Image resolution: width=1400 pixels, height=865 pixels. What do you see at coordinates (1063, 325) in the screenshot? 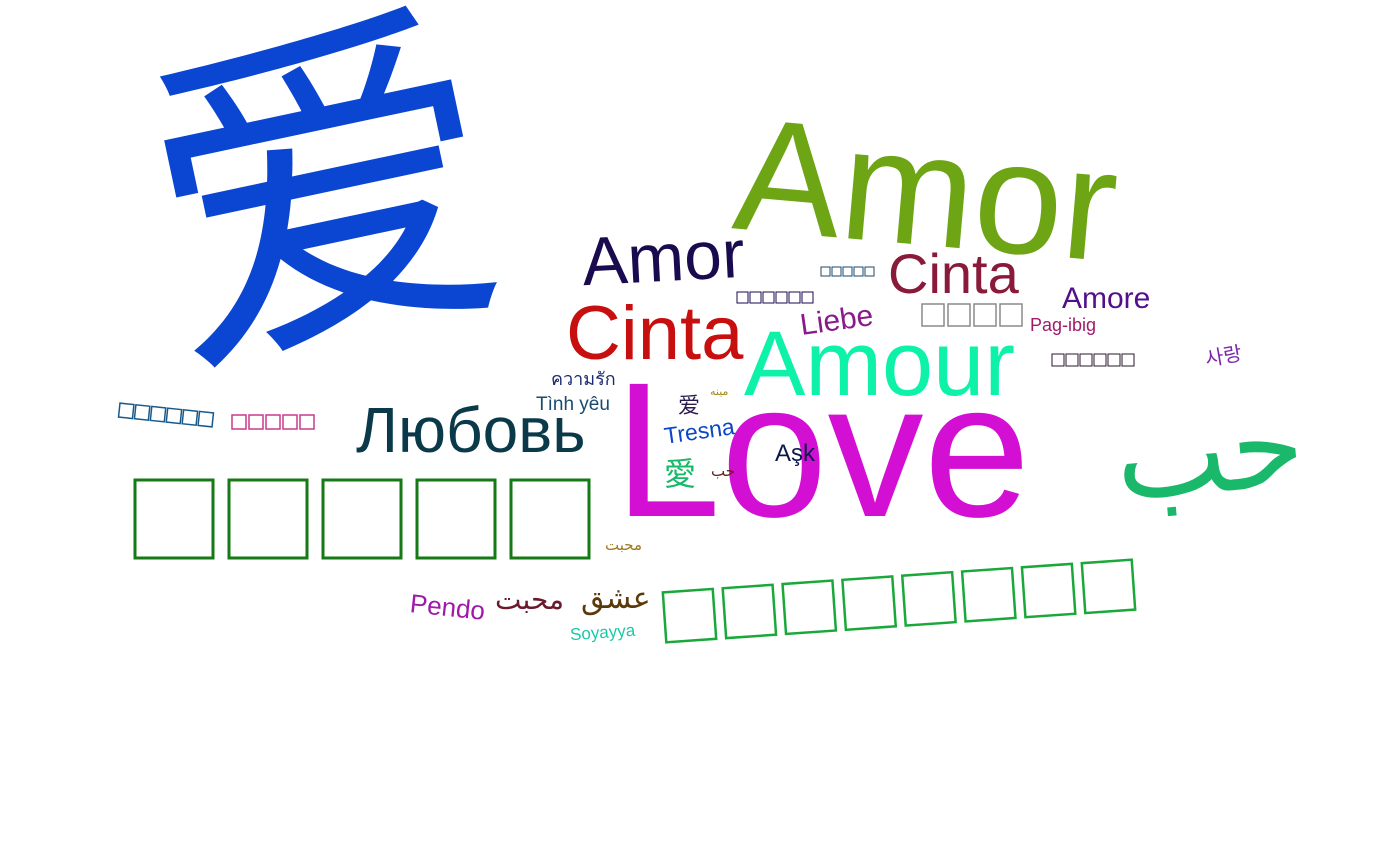
I see `word-pag-ibig: Pag-ibig` at bounding box center [1063, 325].